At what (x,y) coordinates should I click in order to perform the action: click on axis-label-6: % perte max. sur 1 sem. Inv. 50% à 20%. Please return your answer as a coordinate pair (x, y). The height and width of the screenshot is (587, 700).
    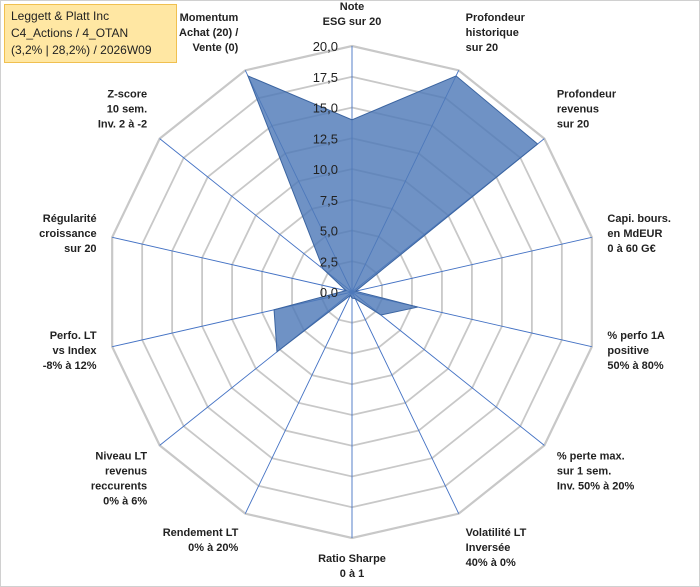
    Looking at the image, I should click on (596, 471).